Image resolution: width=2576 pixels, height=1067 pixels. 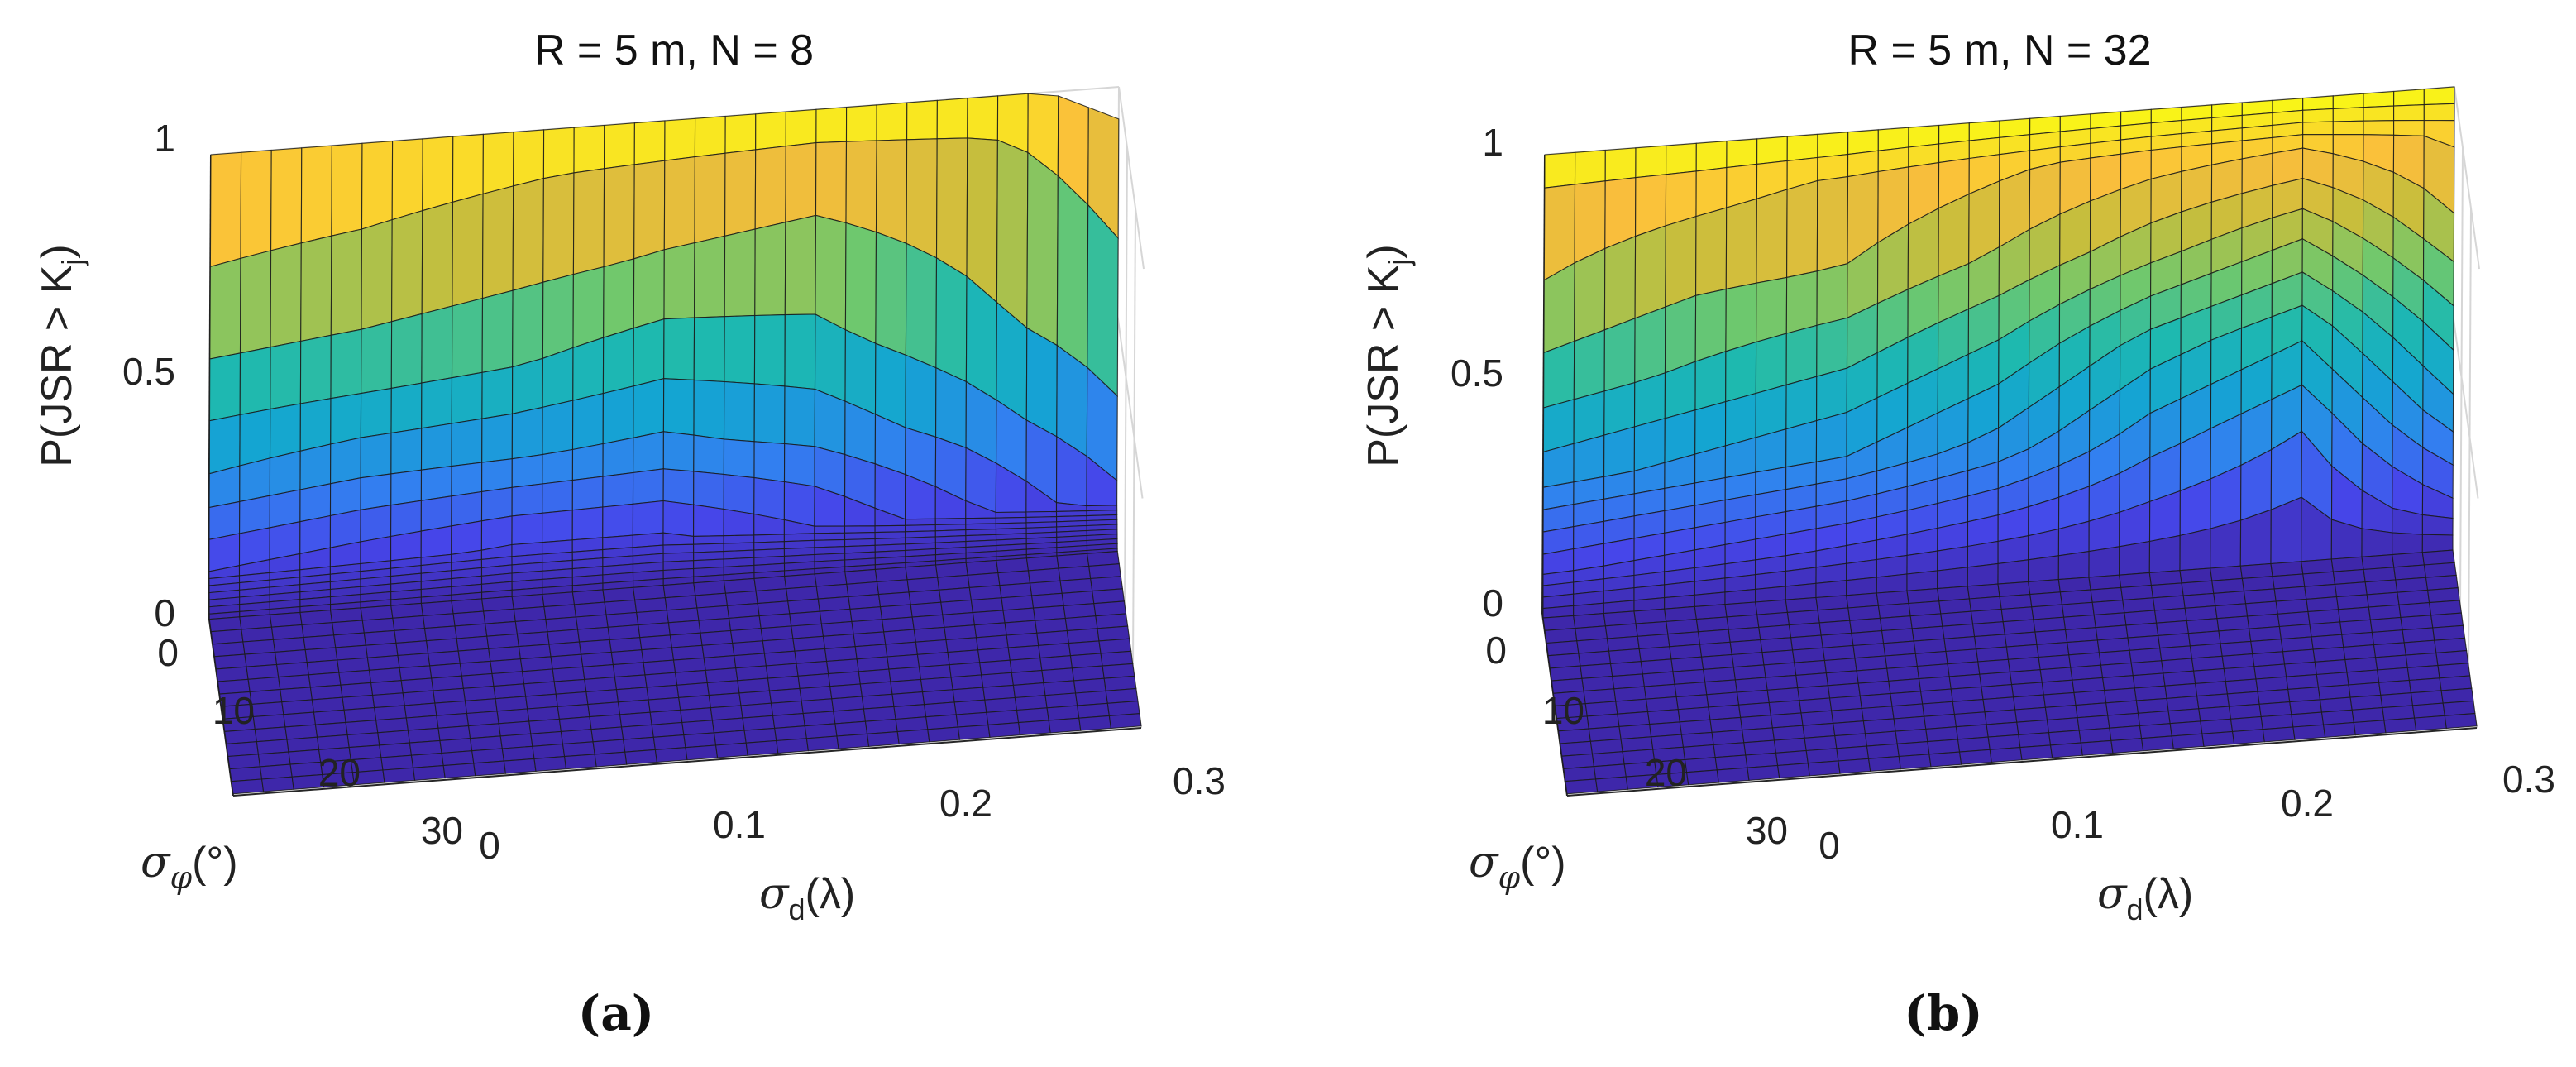 I want to click on x-tick-label: 0.1, so click(x=2077, y=824).